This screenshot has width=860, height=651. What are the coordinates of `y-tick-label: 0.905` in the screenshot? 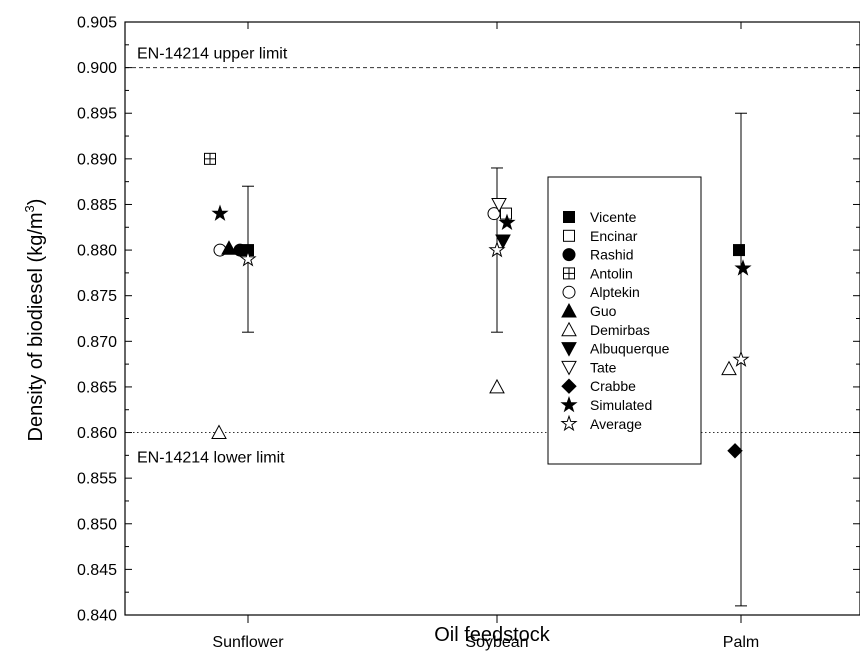 It's located at (97, 23).